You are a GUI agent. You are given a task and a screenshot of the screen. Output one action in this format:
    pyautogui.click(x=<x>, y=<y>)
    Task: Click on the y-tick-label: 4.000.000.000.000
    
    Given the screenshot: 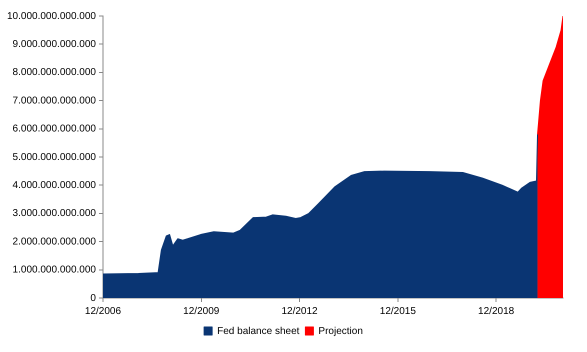 What is the action you would take?
    pyautogui.click(x=54, y=185)
    